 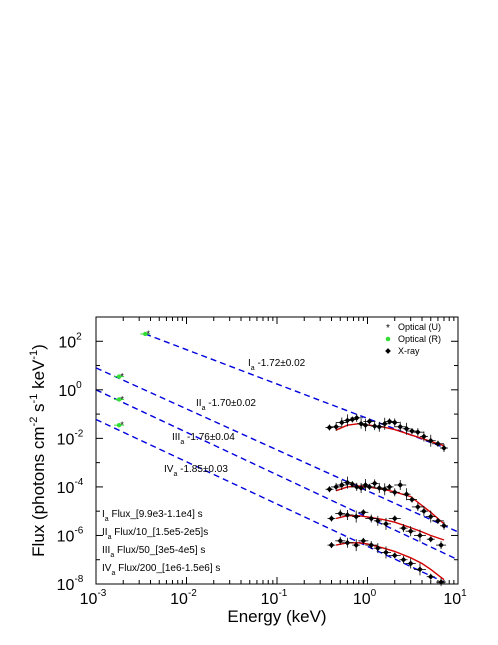 What do you see at coordinates (388, 328) in the screenshot?
I see `legend-marker-star: *` at bounding box center [388, 328].